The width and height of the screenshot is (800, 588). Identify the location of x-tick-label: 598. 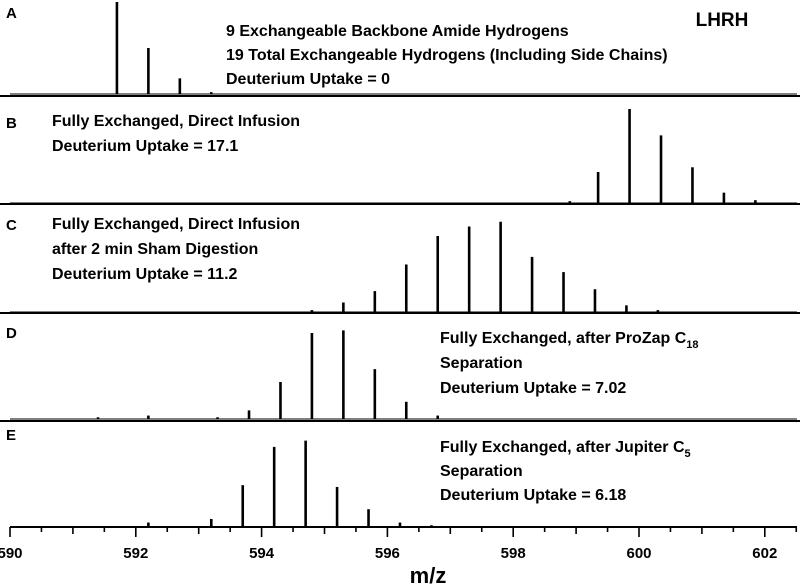
(513, 553).